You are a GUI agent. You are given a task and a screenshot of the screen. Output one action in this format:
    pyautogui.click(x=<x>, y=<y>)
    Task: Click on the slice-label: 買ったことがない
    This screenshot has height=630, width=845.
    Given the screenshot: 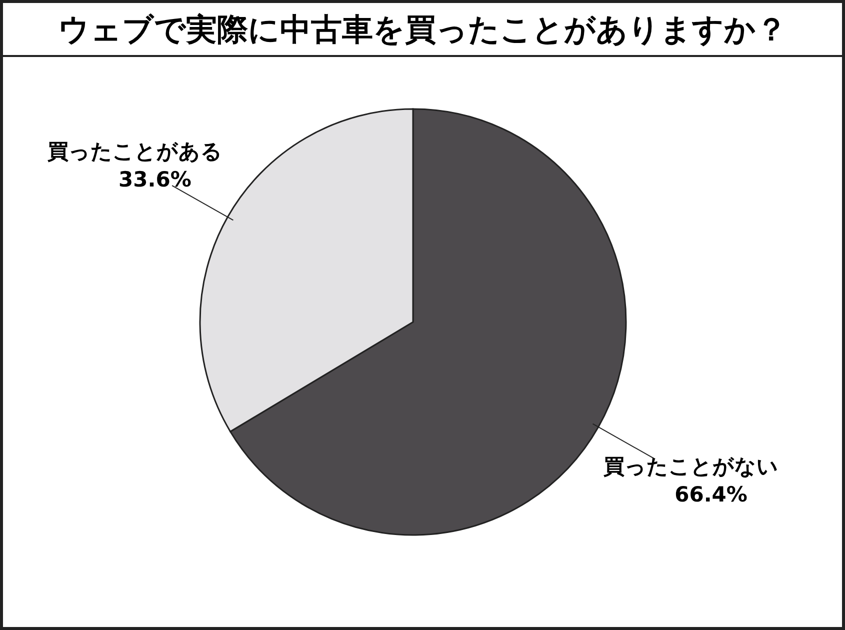 What is the action you would take?
    pyautogui.click(x=690, y=466)
    